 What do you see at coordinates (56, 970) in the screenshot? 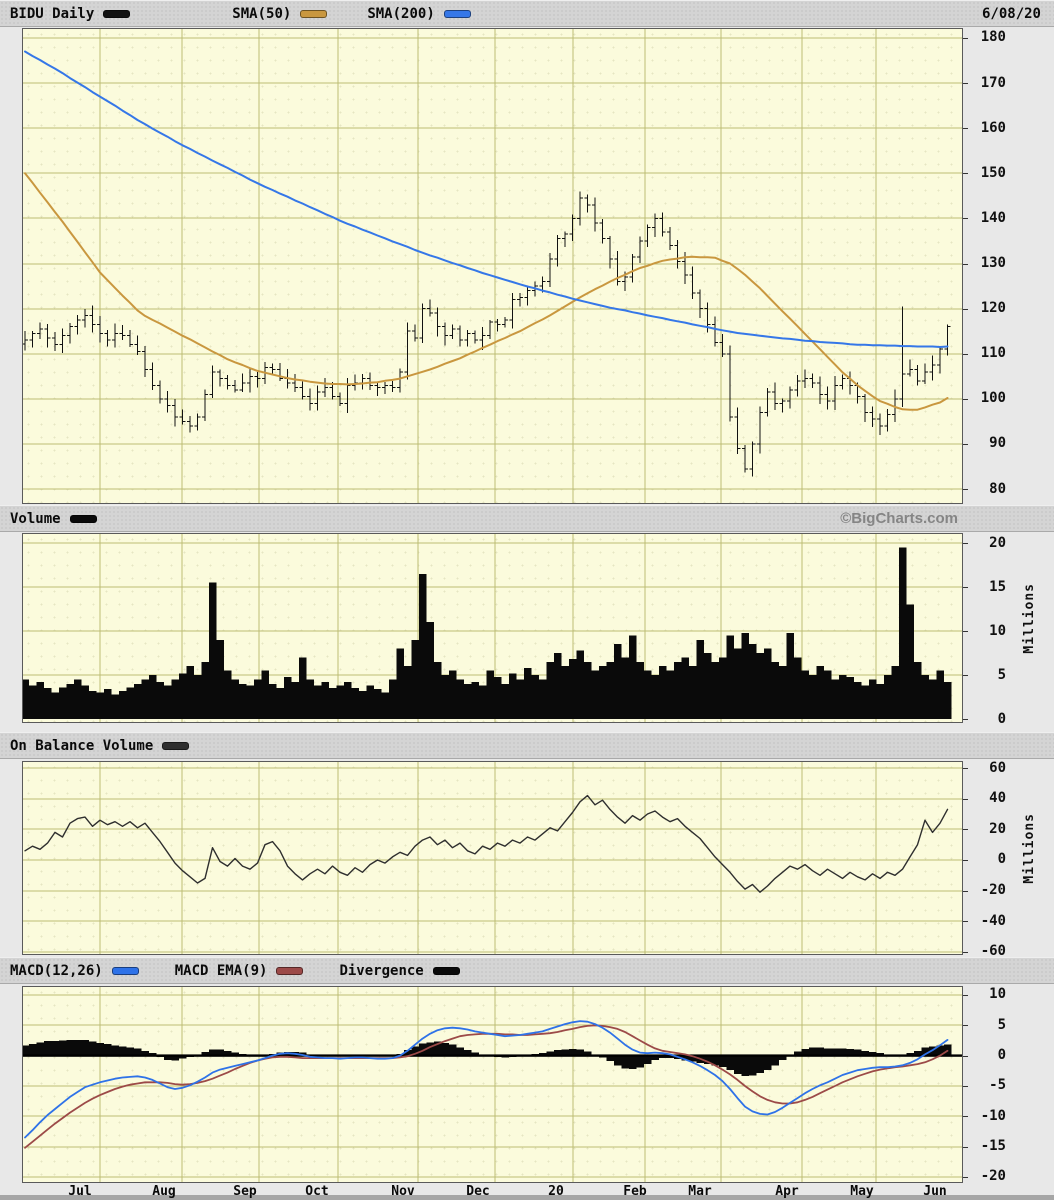
I see `macd-label: MACD(12,26)` at bounding box center [56, 970].